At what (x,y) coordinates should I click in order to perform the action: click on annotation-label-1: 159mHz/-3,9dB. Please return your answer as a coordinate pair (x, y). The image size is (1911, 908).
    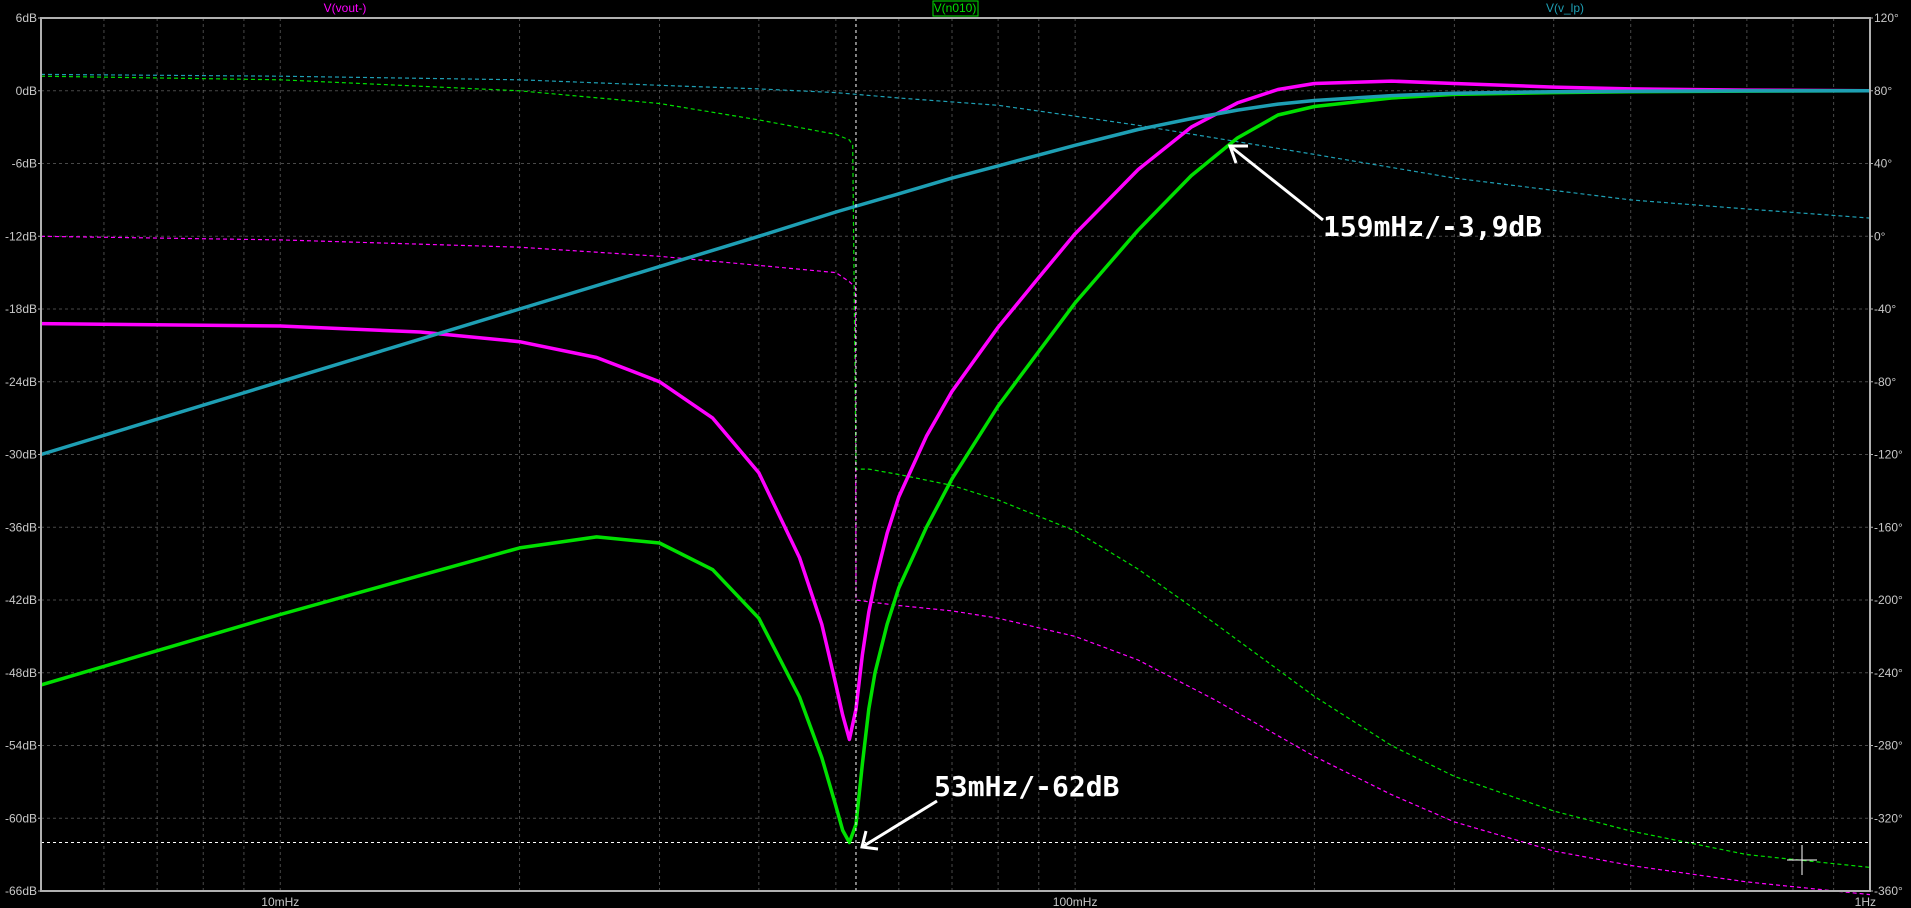
    Looking at the image, I should click on (1432, 226).